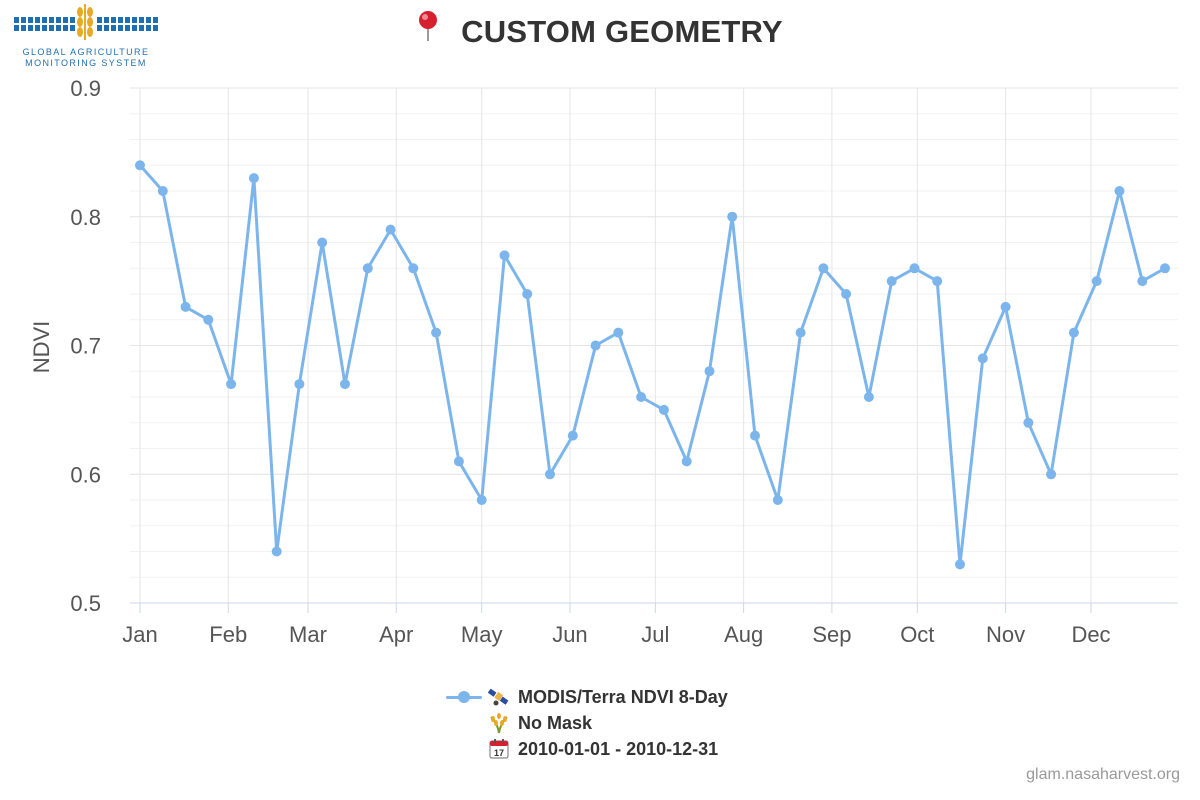 This screenshot has height=800, width=1200. I want to click on y-tick-label: 0.7, so click(85, 346).